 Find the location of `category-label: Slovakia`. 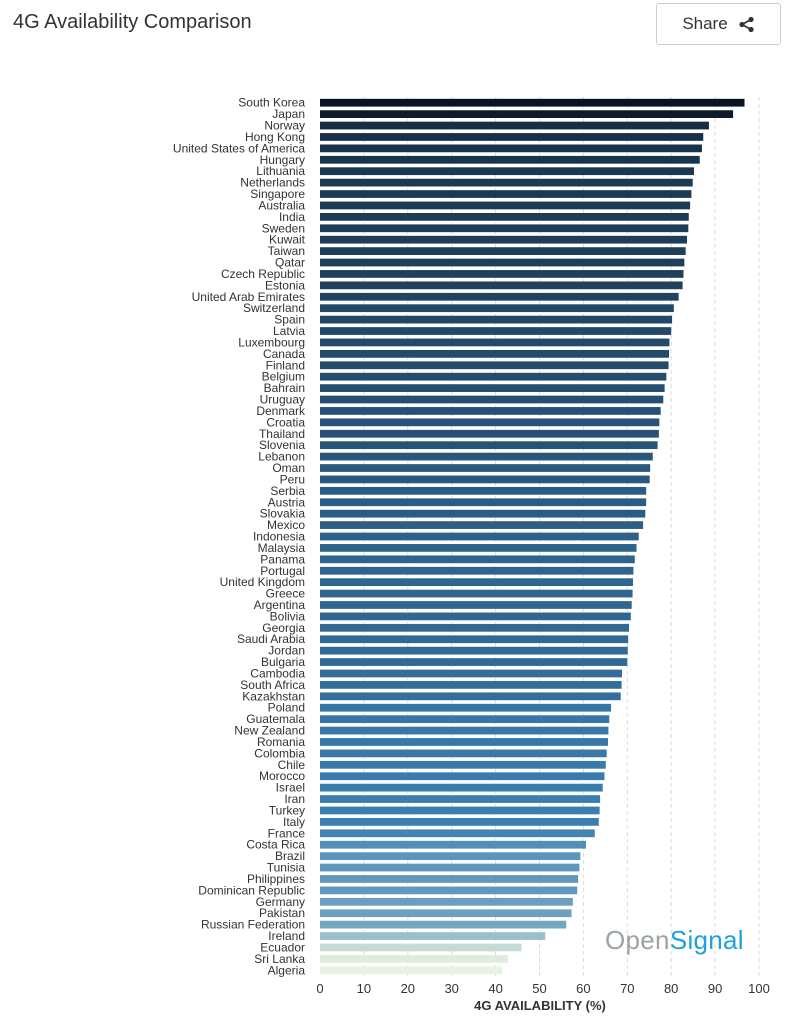

category-label: Slovakia is located at coordinates (283, 514).